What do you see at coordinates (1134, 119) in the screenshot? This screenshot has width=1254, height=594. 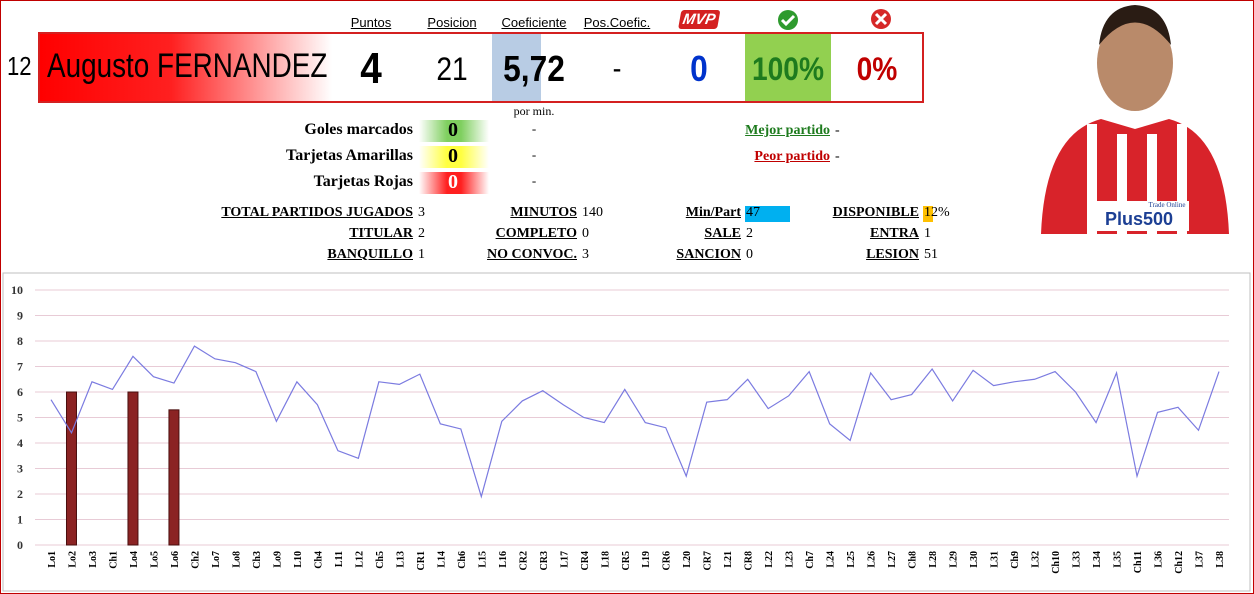 I see `player-photo: Trade Online Plus500` at bounding box center [1134, 119].